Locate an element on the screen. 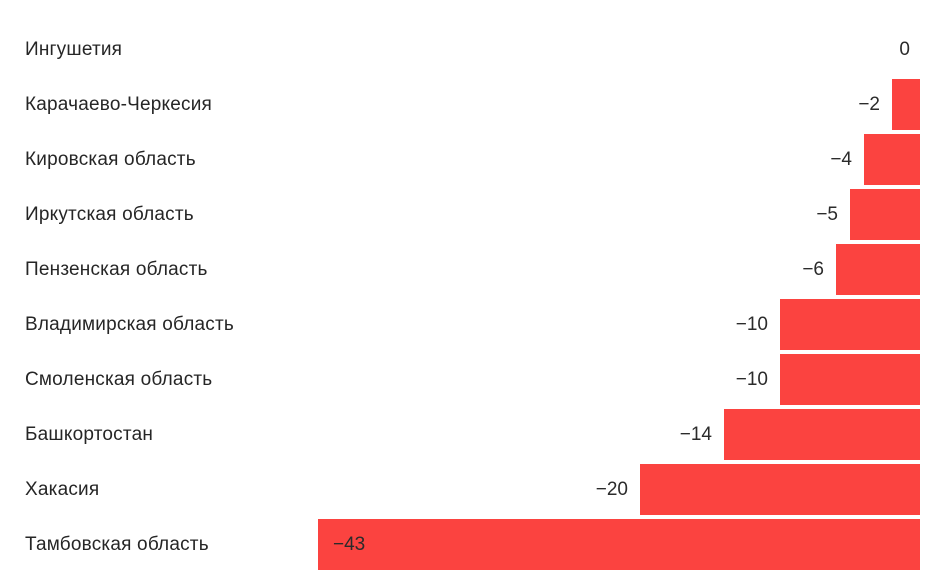 This screenshot has width=945, height=576. chart-row: Кировская область −4 is located at coordinates (472, 159).